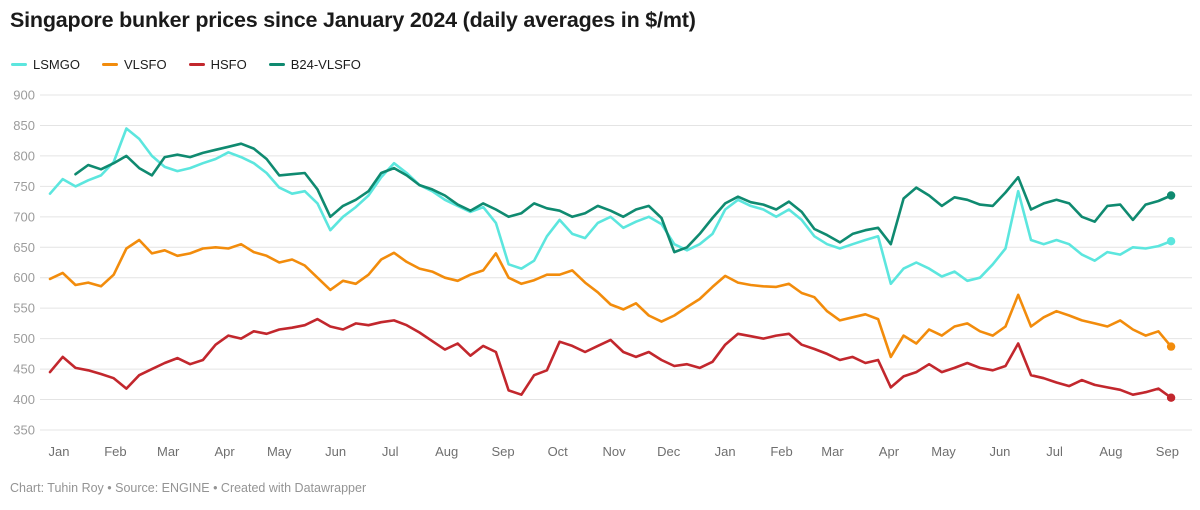 This screenshot has width=1200, height=510. Describe the element at coordinates (615, 451) in the screenshot. I see `x-axis-label: Nov` at that location.